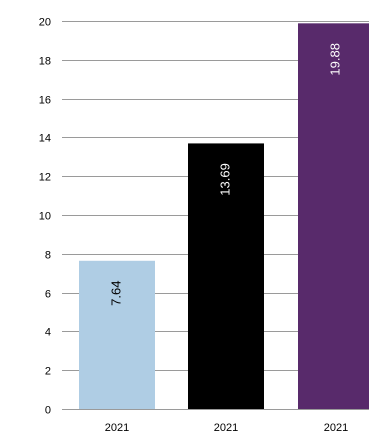  Describe the element at coordinates (48, 372) in the screenshot. I see `y-tick-label: 2` at that location.